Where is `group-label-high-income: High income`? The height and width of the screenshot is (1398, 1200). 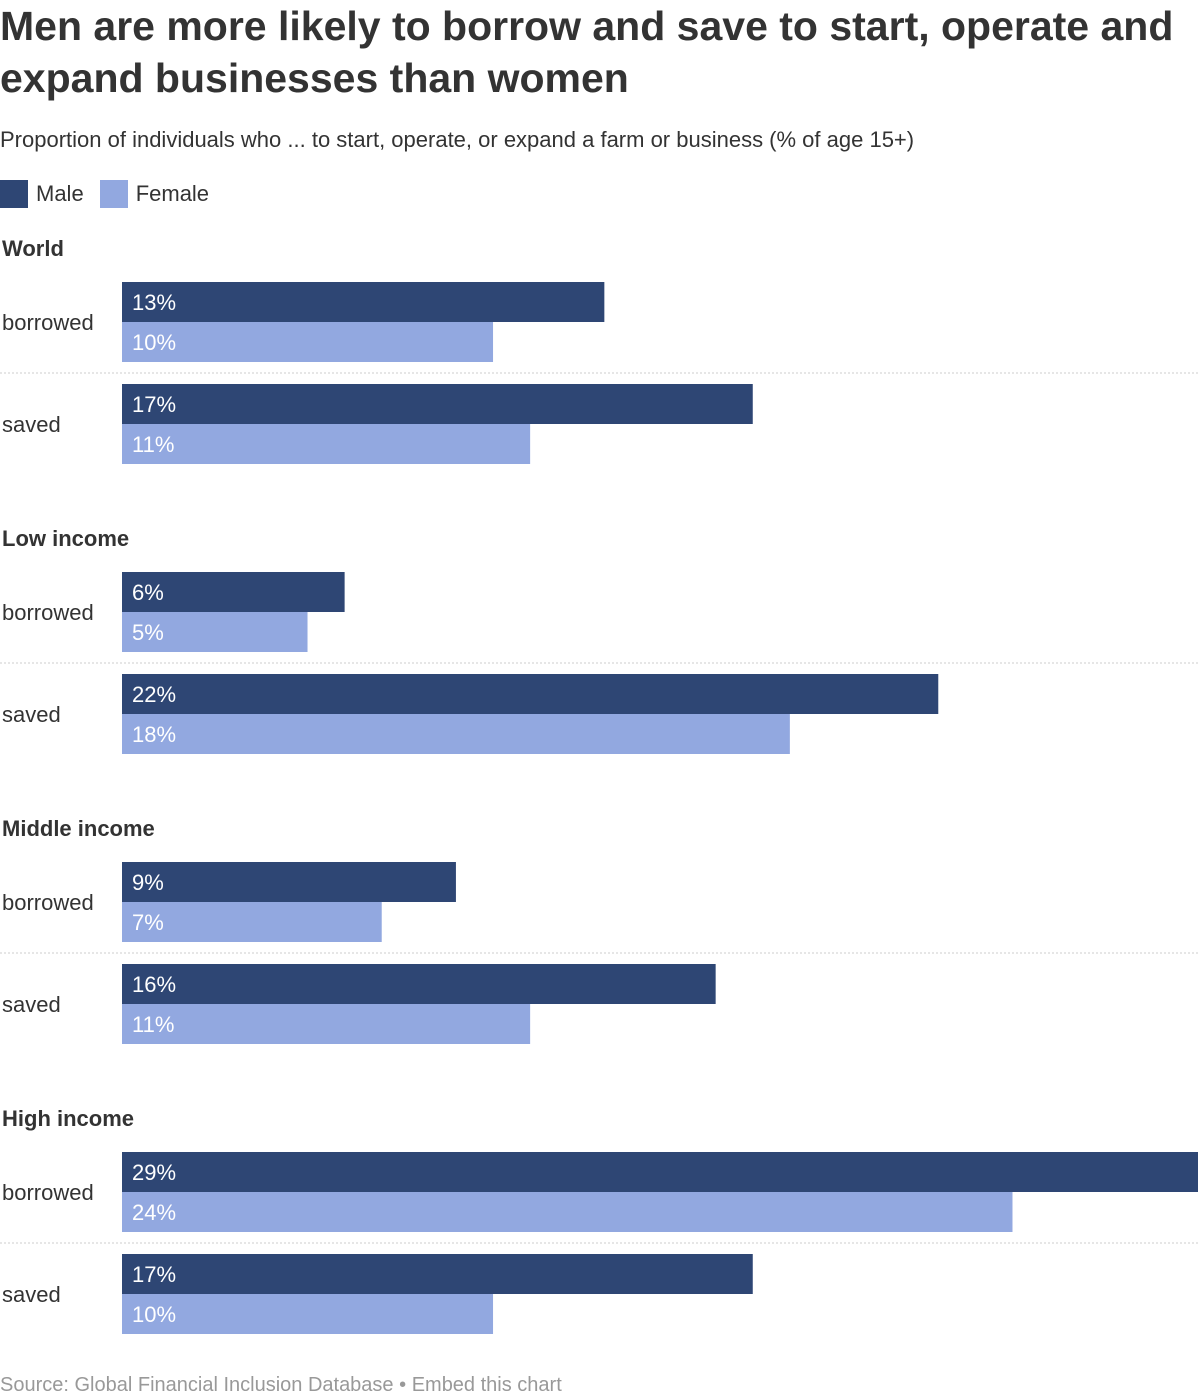 group-label-high-income: High income is located at coordinates (68, 1118).